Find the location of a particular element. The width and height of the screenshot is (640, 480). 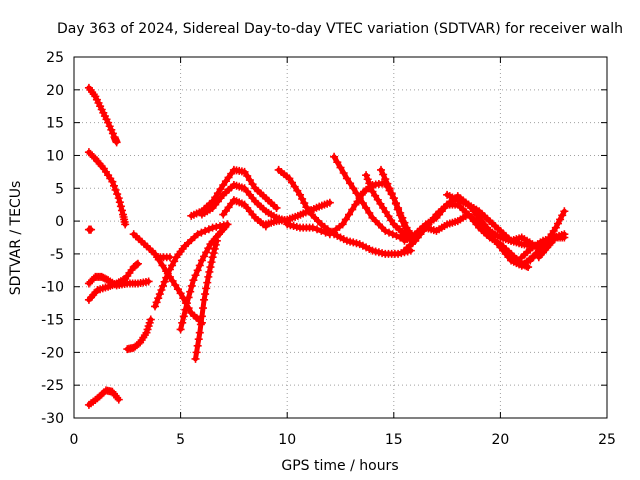

y-tick-label: 15 is located at coordinates (55, 124).